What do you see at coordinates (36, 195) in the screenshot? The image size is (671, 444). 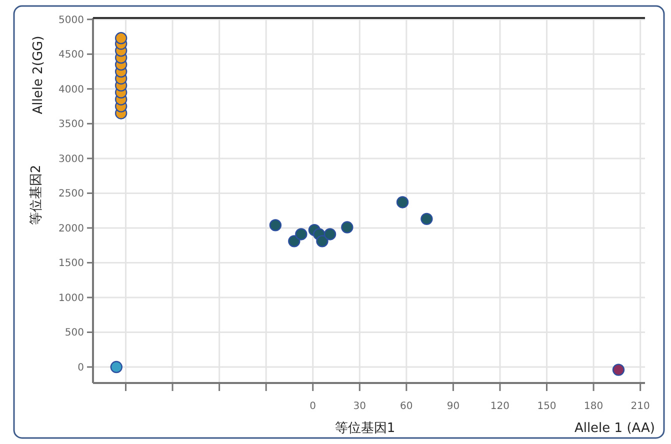 I see `y-axis-title: 等位基因2` at bounding box center [36, 195].